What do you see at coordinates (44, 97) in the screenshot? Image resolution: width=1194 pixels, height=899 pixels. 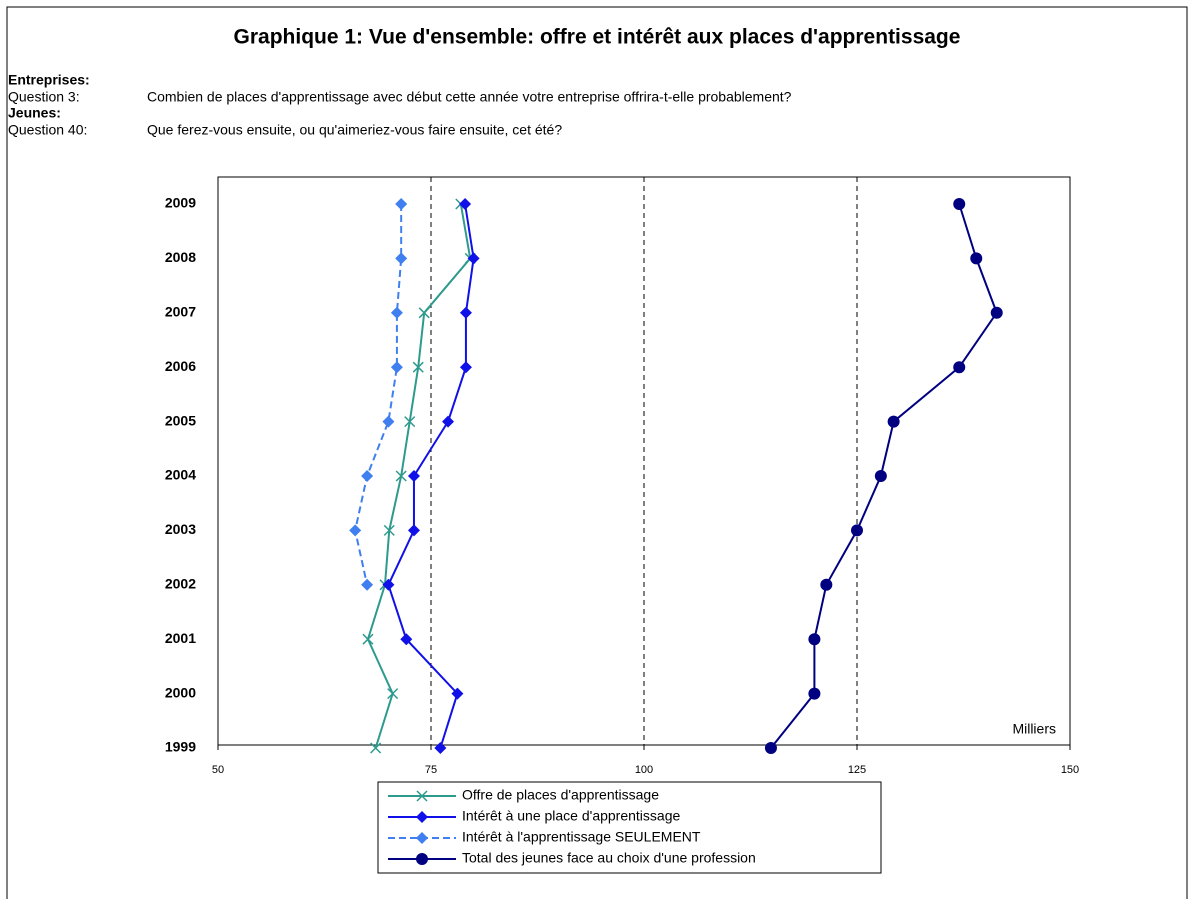 I see `question-label: Question 3:` at bounding box center [44, 97].